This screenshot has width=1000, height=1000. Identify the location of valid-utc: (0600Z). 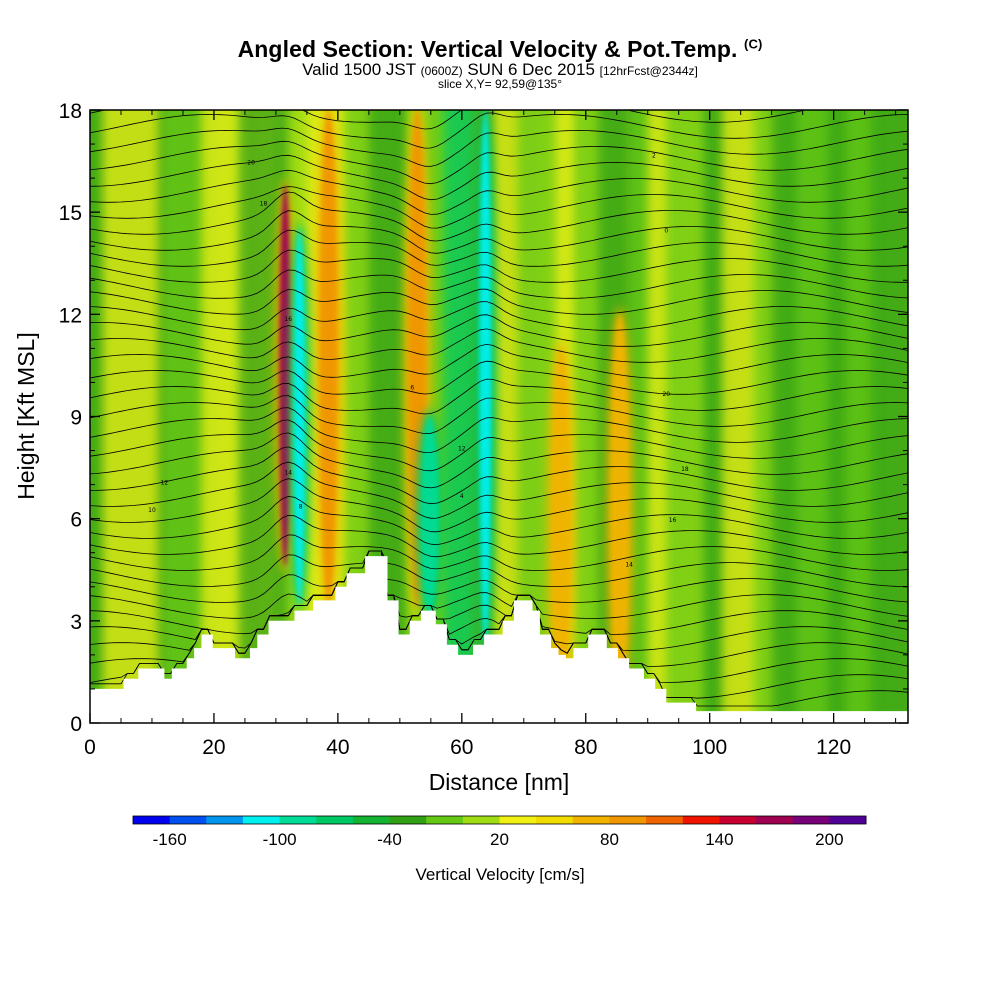
(441, 71).